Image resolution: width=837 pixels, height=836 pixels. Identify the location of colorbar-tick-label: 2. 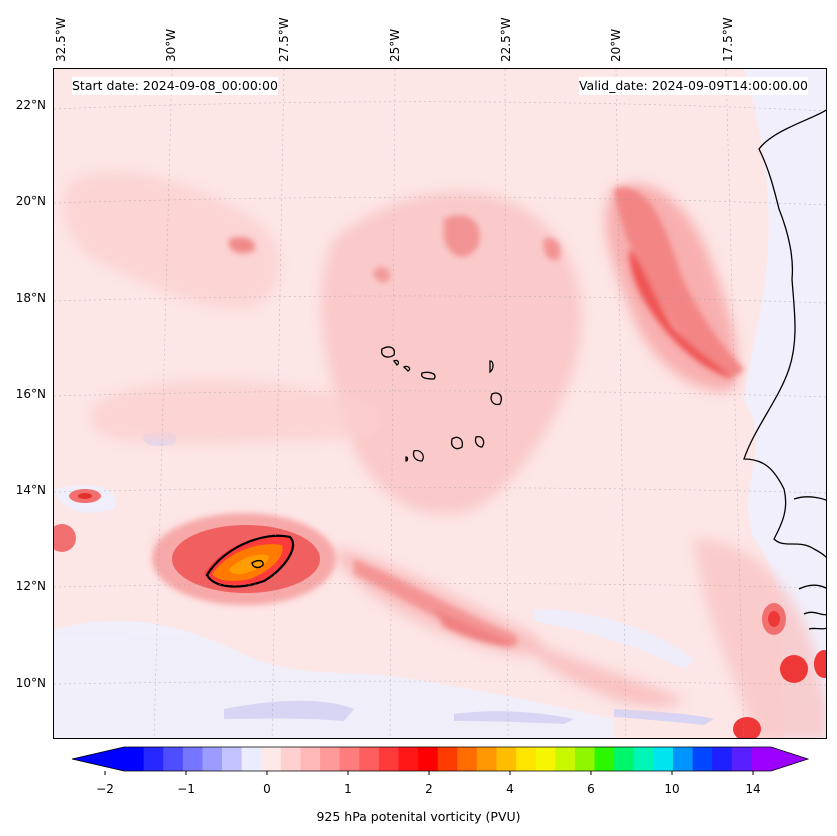
(429, 789).